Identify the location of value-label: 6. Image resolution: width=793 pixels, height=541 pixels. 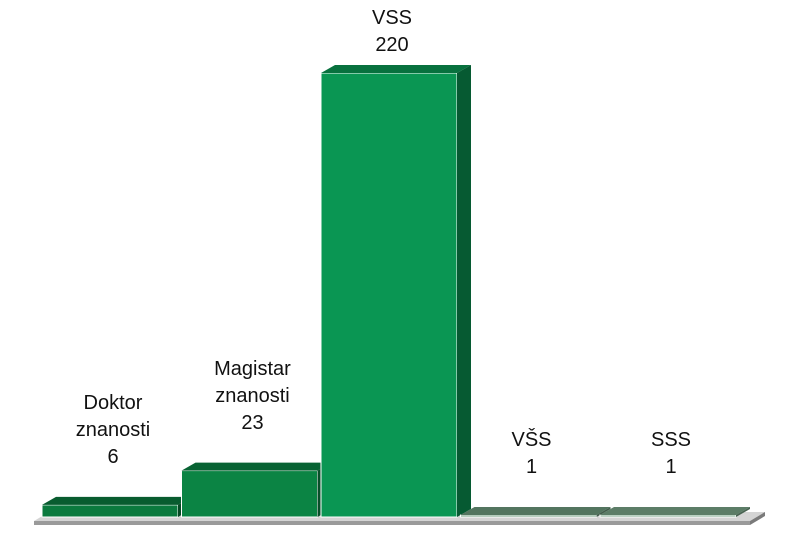
(113, 456).